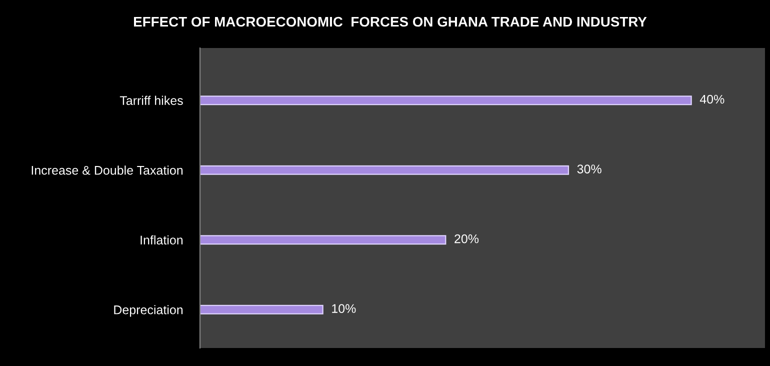 This screenshot has width=770, height=366. What do you see at coordinates (390, 21) in the screenshot?
I see `chart-title: EFFECT OF MACROECONOMIC FORCES ON GHANA TRADE AND INDUSTRY` at bounding box center [390, 21].